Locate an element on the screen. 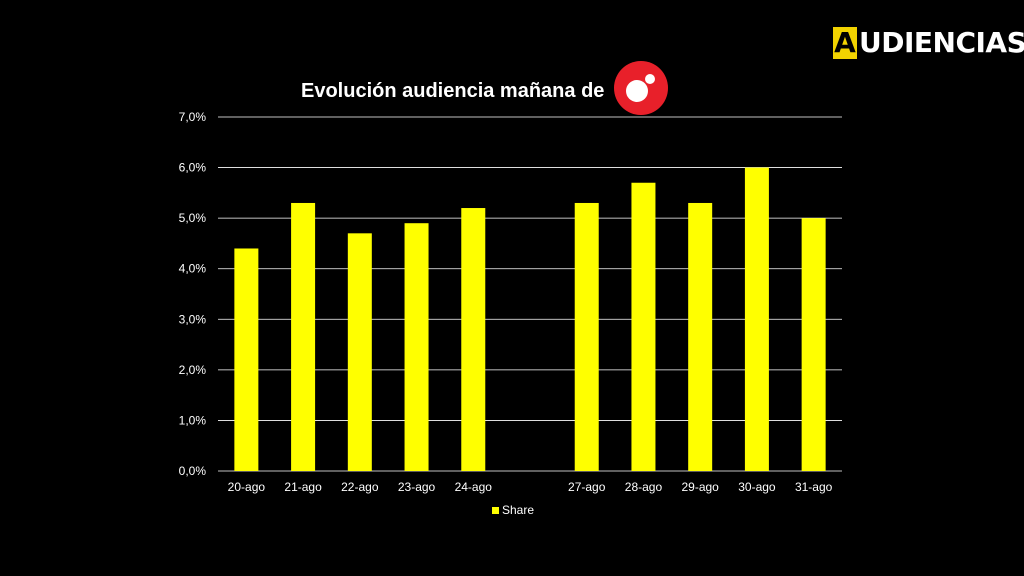  x-tick-label: 31-ago is located at coordinates (814, 487).